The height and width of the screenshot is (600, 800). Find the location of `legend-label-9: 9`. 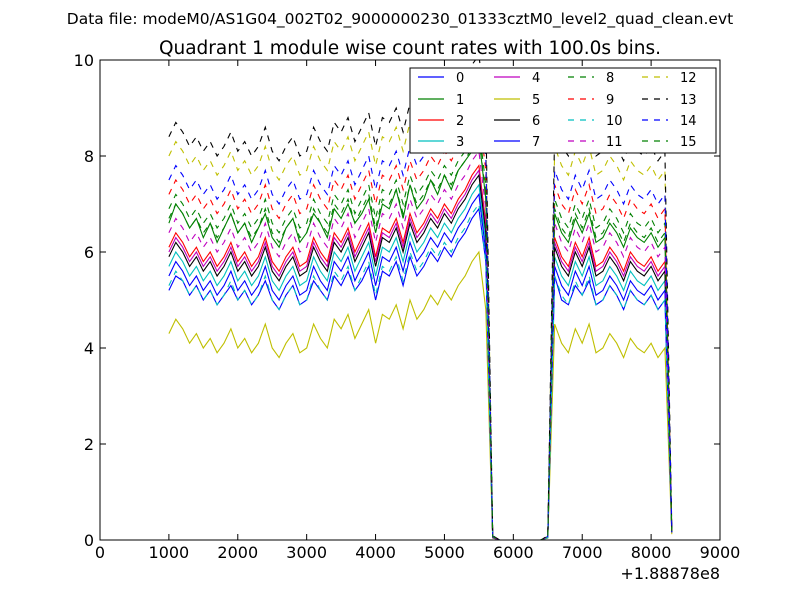

legend-label-9: 9 is located at coordinates (610, 100).